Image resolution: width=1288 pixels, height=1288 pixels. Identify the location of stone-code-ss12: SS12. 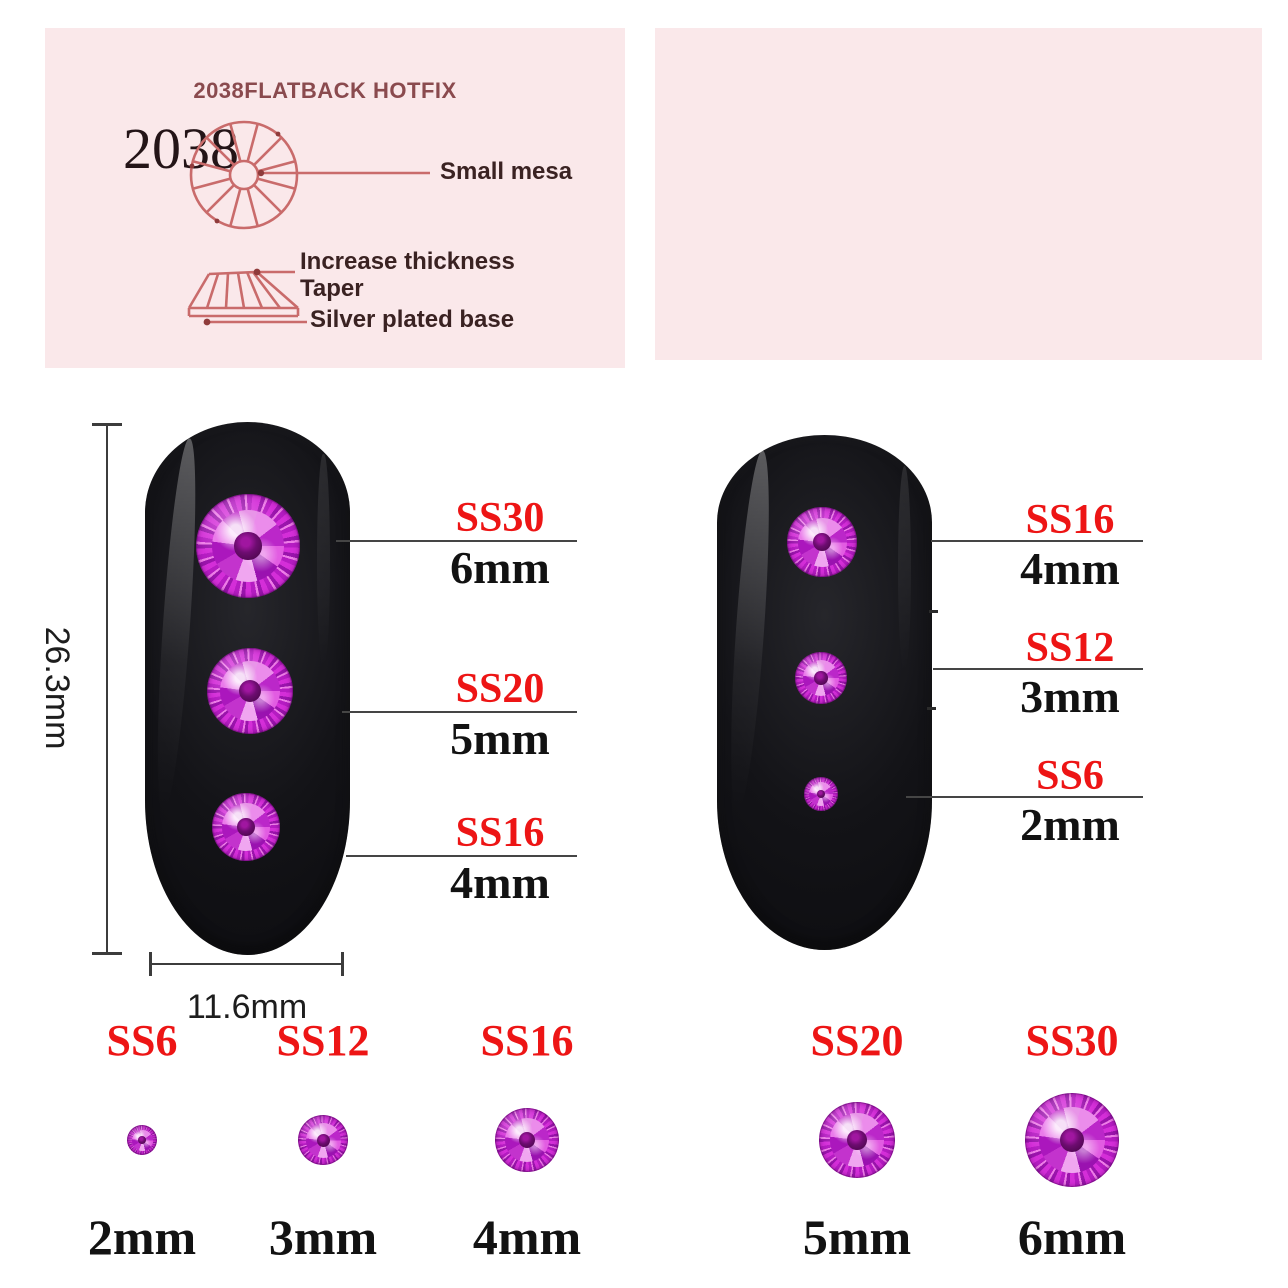
(1070, 648).